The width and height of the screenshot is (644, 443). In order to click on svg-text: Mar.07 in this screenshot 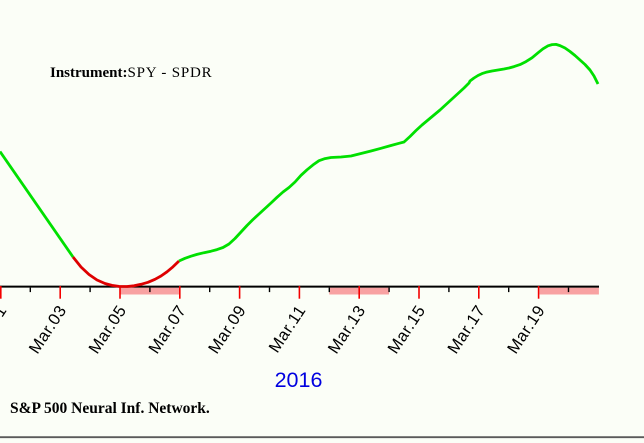, I will do `click(167, 329)`.